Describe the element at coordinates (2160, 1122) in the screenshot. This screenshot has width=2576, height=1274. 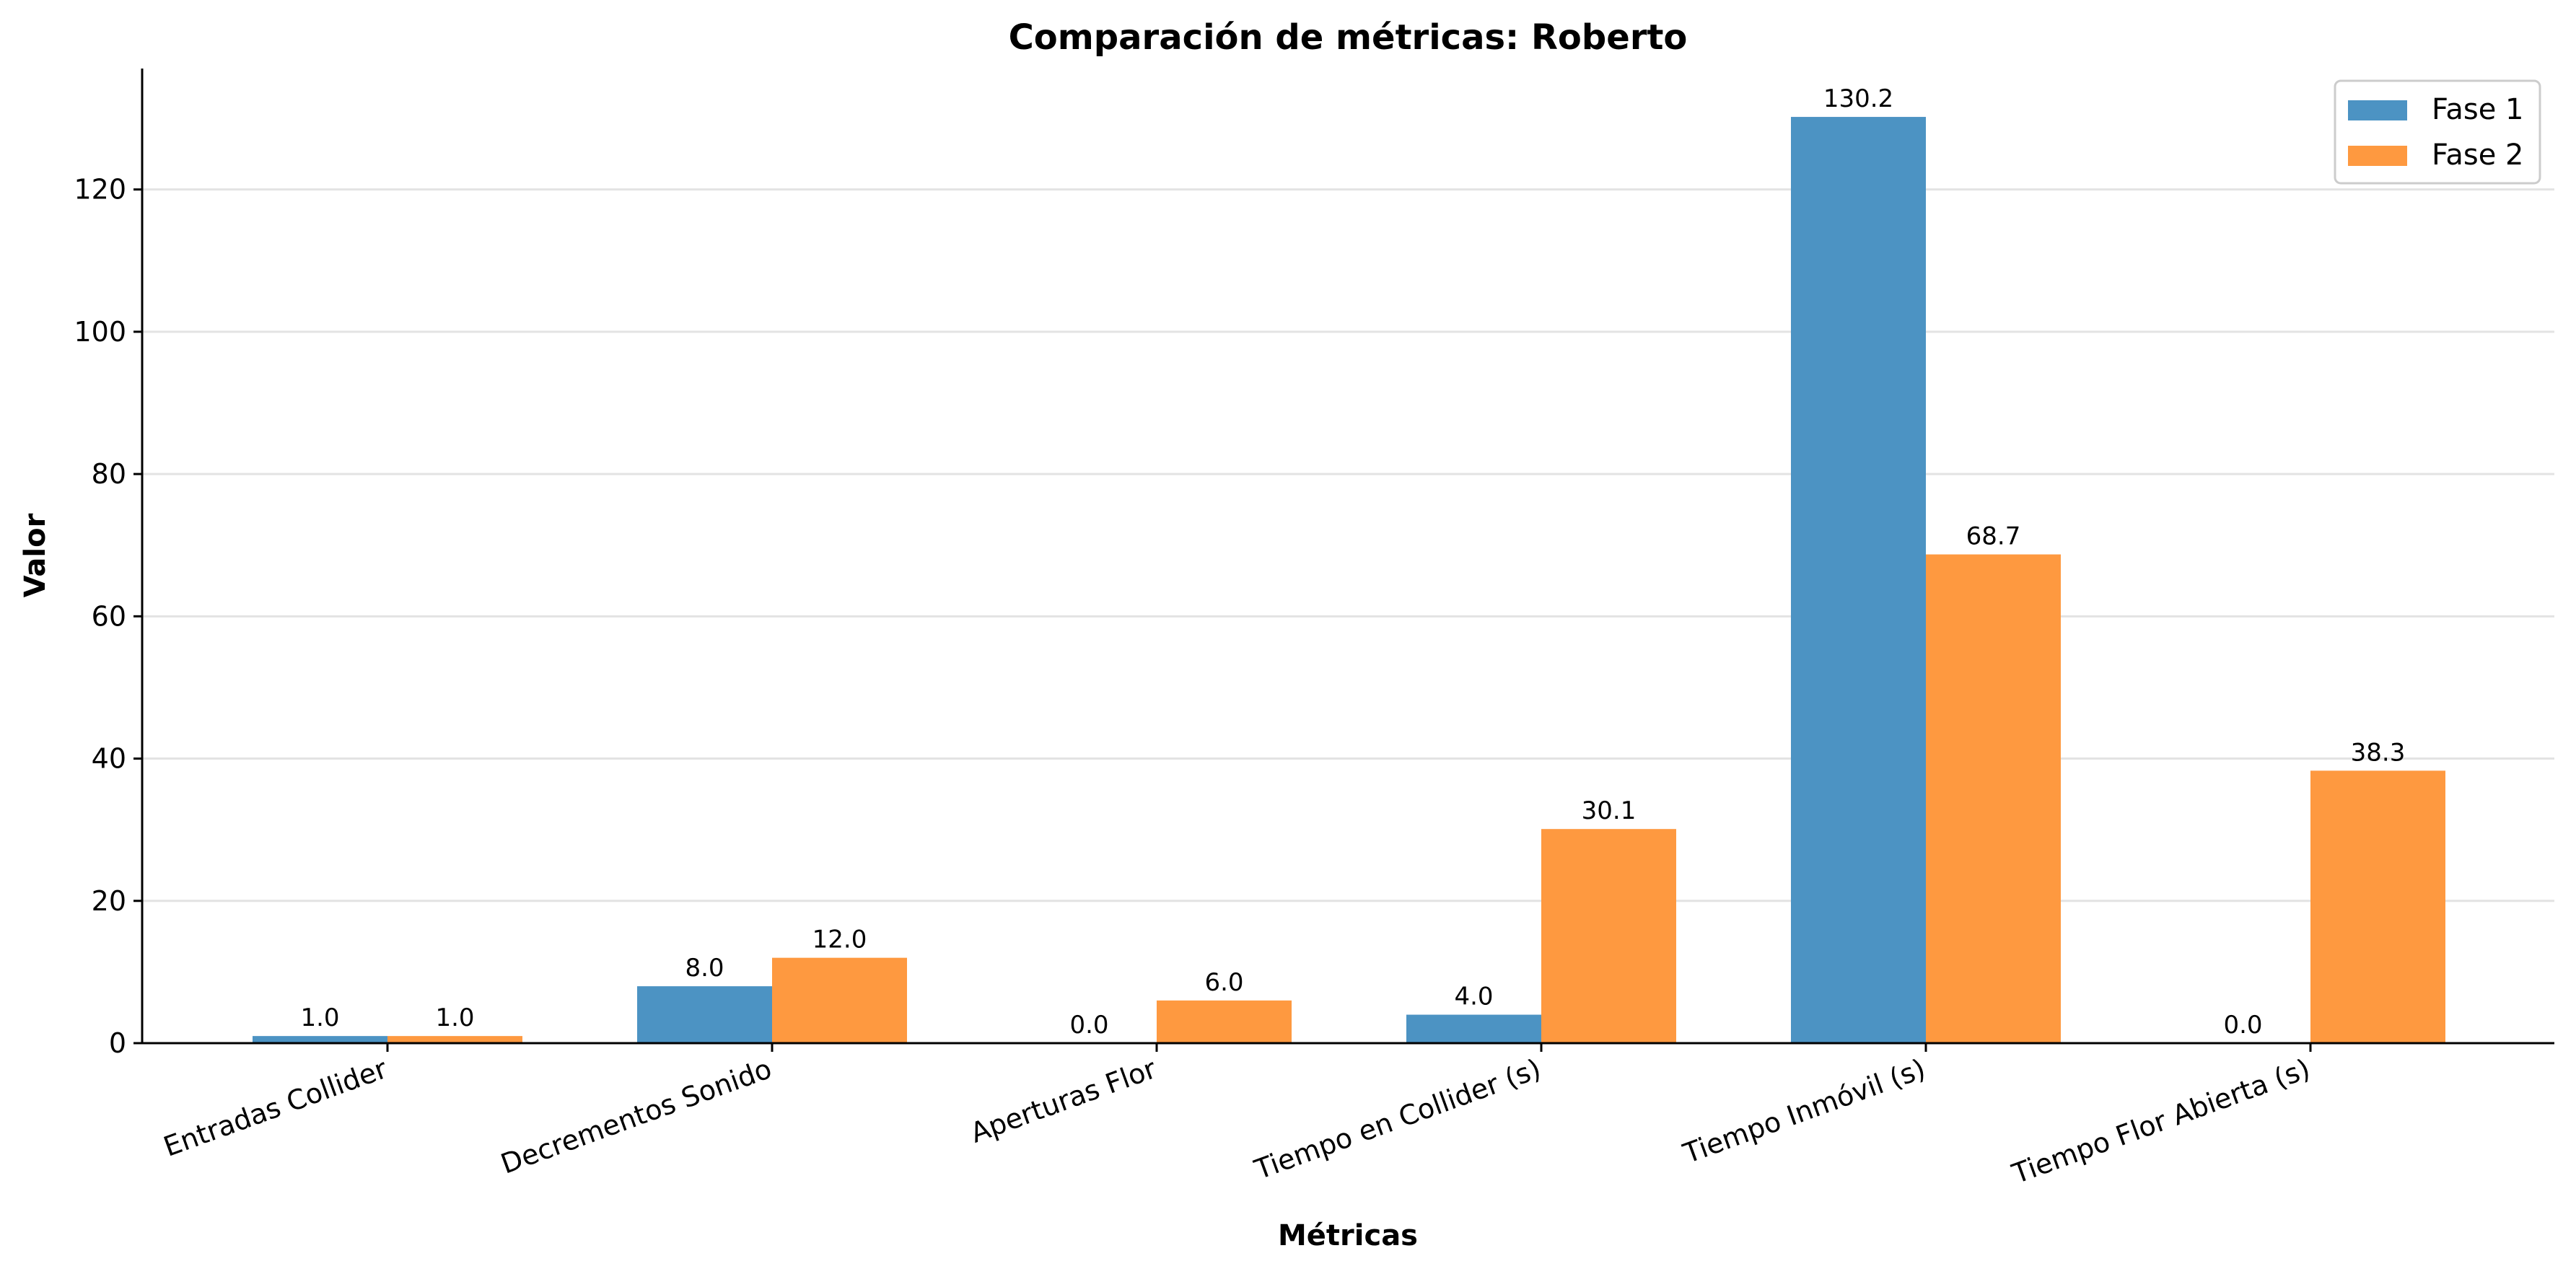
I see `x-tick-label: Tiempo Flor Abierta (s)` at that location.